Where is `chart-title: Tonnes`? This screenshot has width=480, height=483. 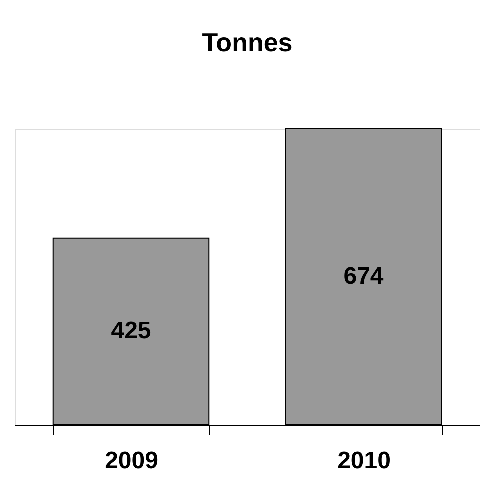
chart-title: Tonnes is located at coordinates (247, 43).